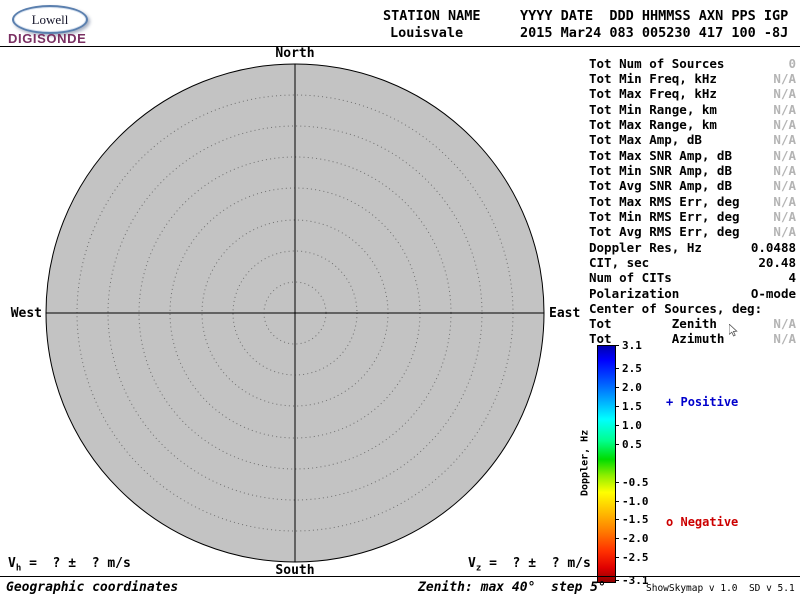 The height and width of the screenshot is (600, 800). What do you see at coordinates (632, 387) in the screenshot?
I see `tick-label: 2.0` at bounding box center [632, 387].